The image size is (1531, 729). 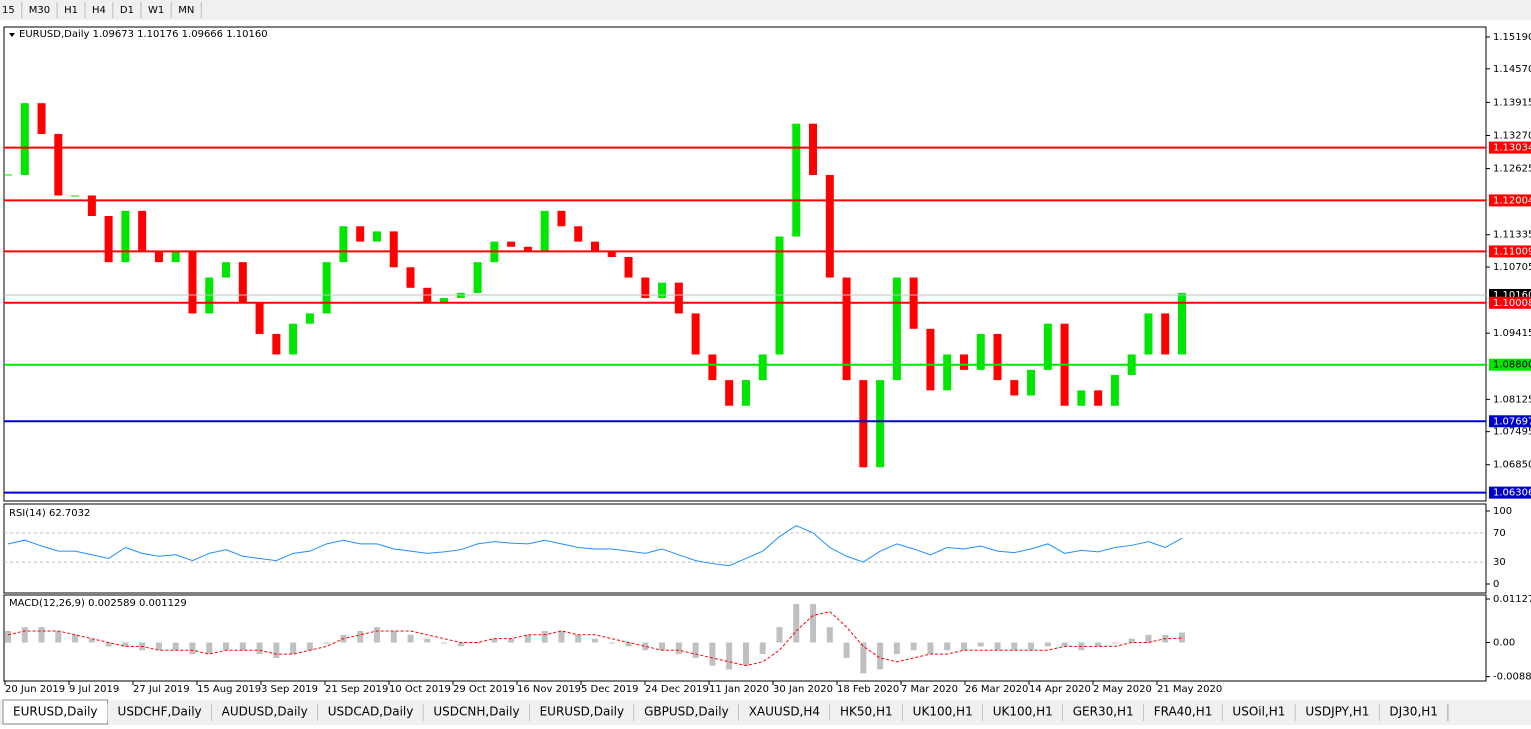 I want to click on date-label: 26 Mar 2020, so click(x=996, y=689).